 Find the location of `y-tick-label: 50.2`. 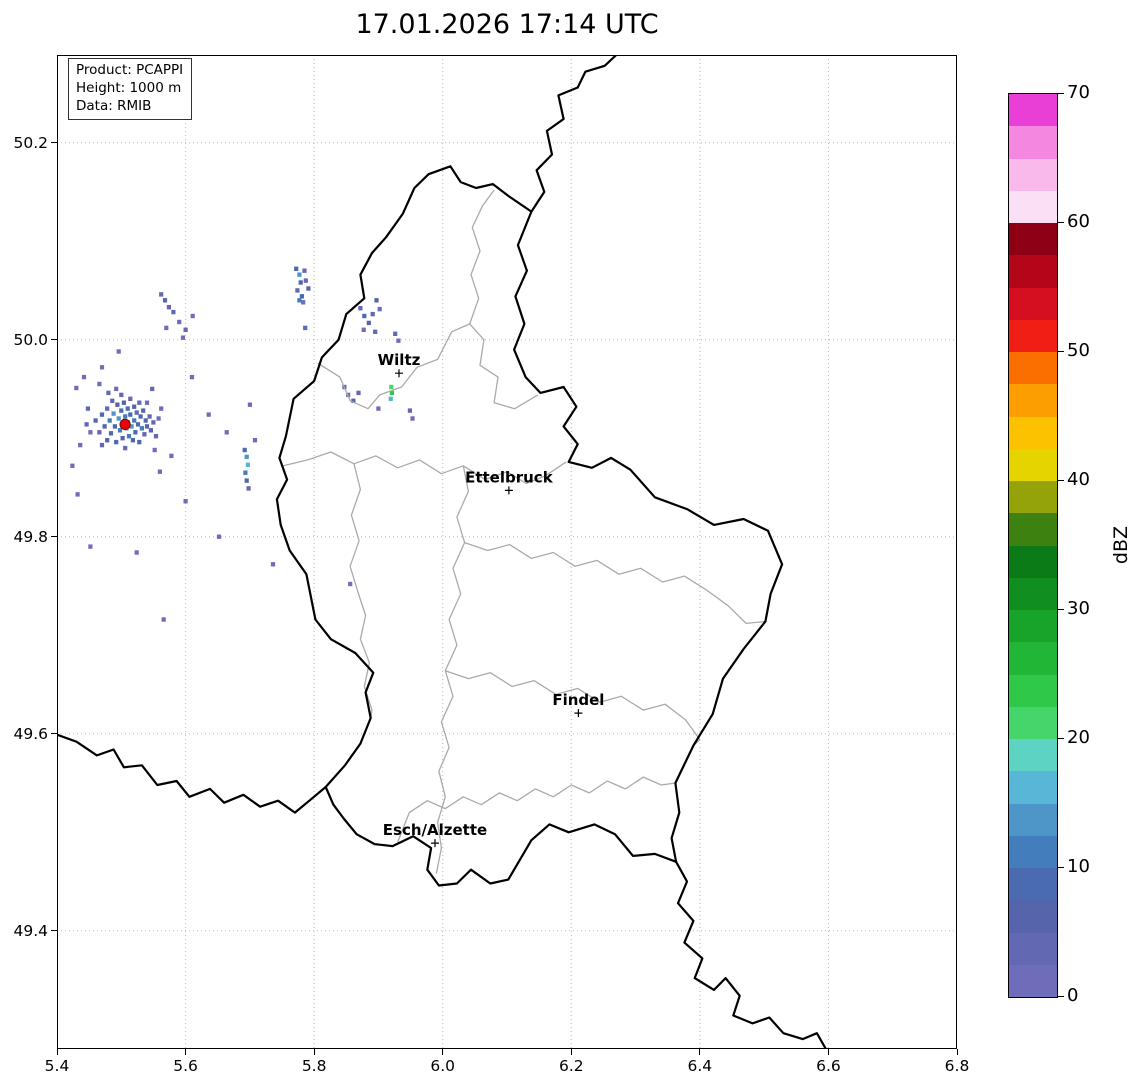

y-tick-label: 50.2 is located at coordinates (30, 142).